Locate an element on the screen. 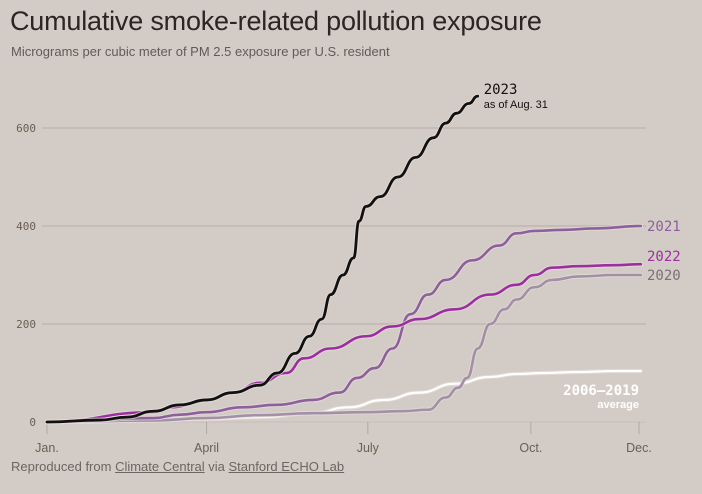 The height and width of the screenshot is (494, 702). label-average-note: average is located at coordinates (618, 405).